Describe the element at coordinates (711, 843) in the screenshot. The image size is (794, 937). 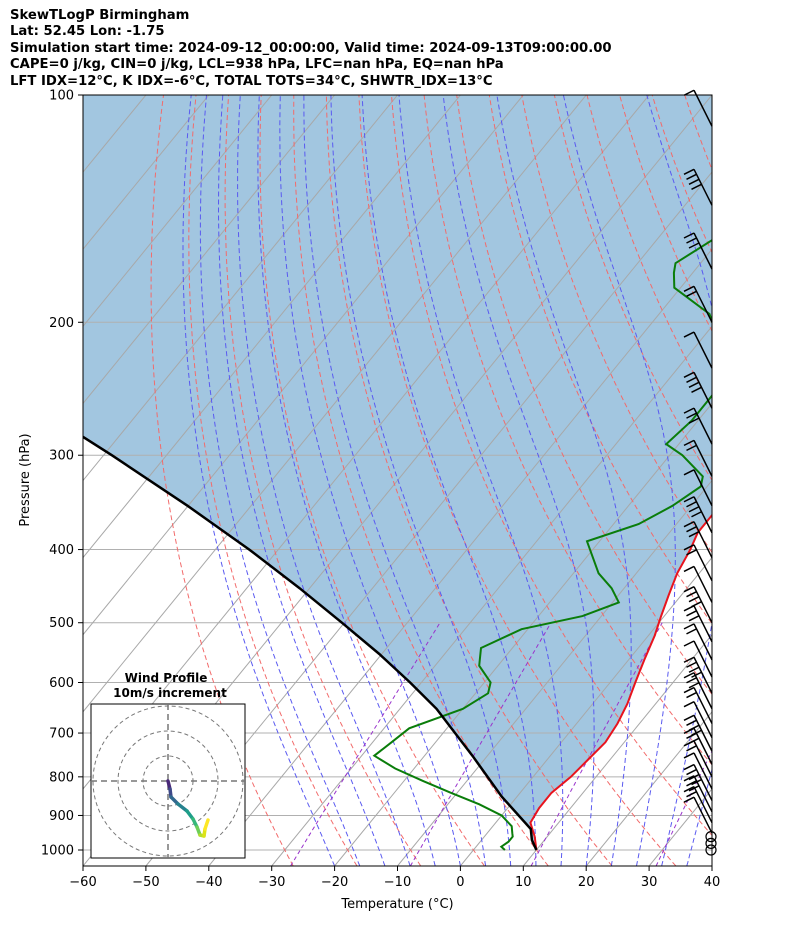
I see `calm-wind-circle` at that location.